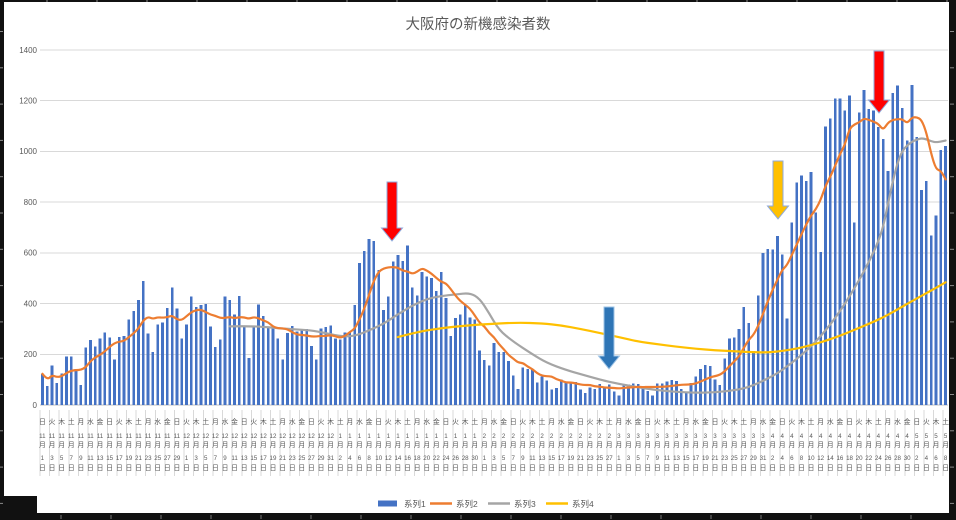  Describe the element at coordinates (402, 504) in the screenshot. I see `legend-item-系列1: 系列1` at that location.